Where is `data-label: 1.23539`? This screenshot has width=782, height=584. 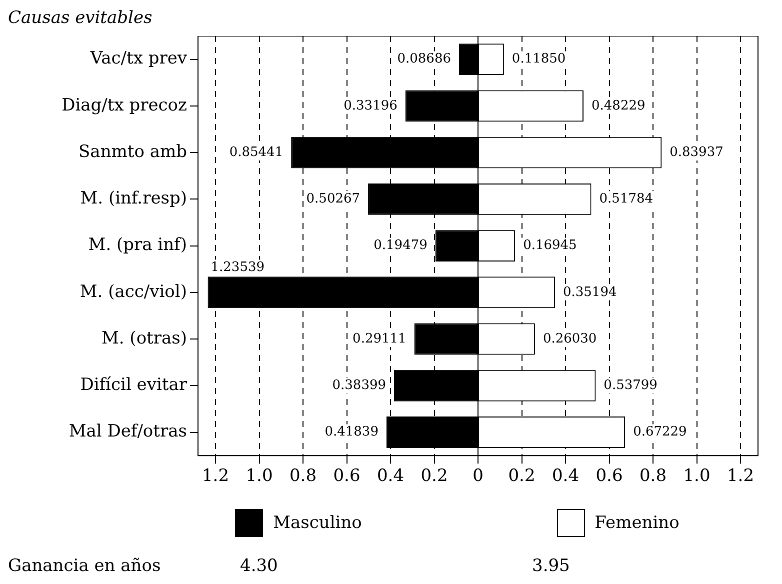
data-label: 1.23539 is located at coordinates (237, 268).